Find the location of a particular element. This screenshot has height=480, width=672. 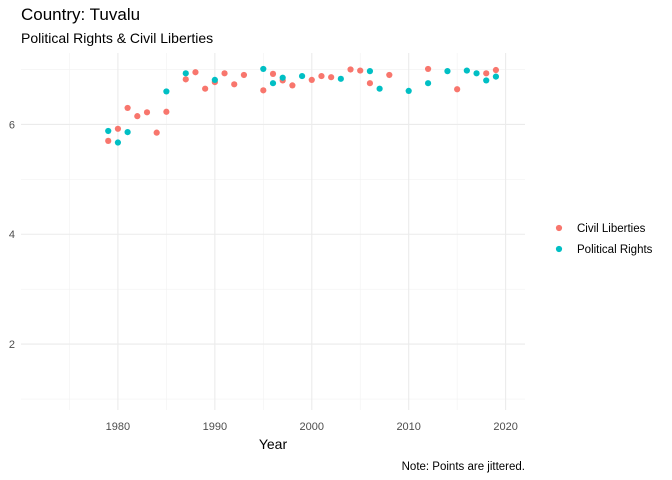

data-points is located at coordinates (302, 105).